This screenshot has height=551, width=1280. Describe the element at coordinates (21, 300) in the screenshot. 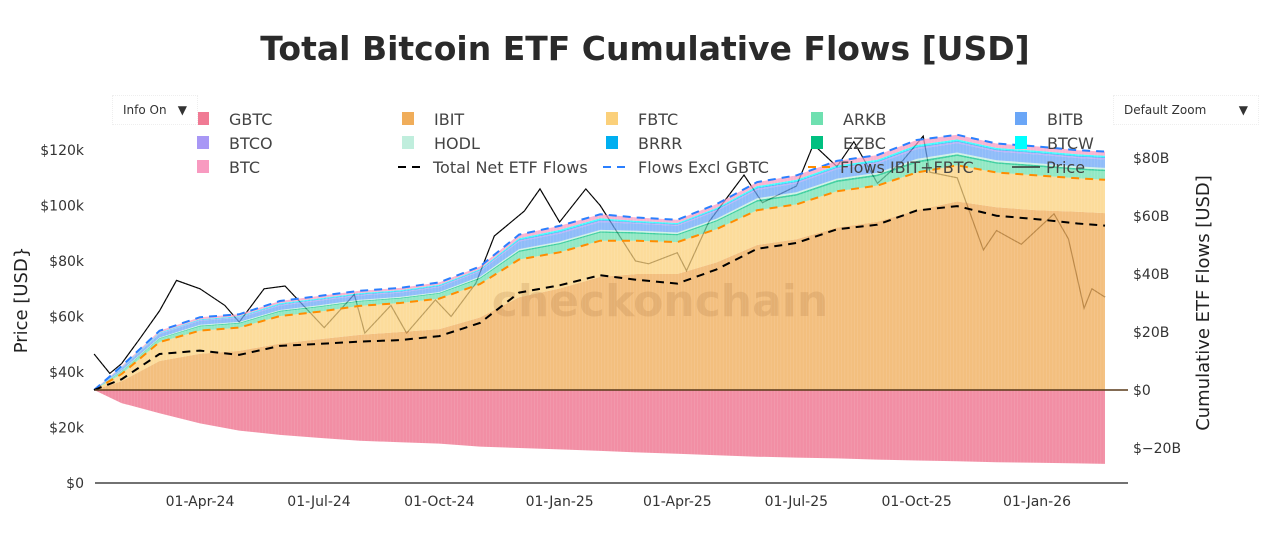

I see `left-axis-title: Price [USD}` at that location.